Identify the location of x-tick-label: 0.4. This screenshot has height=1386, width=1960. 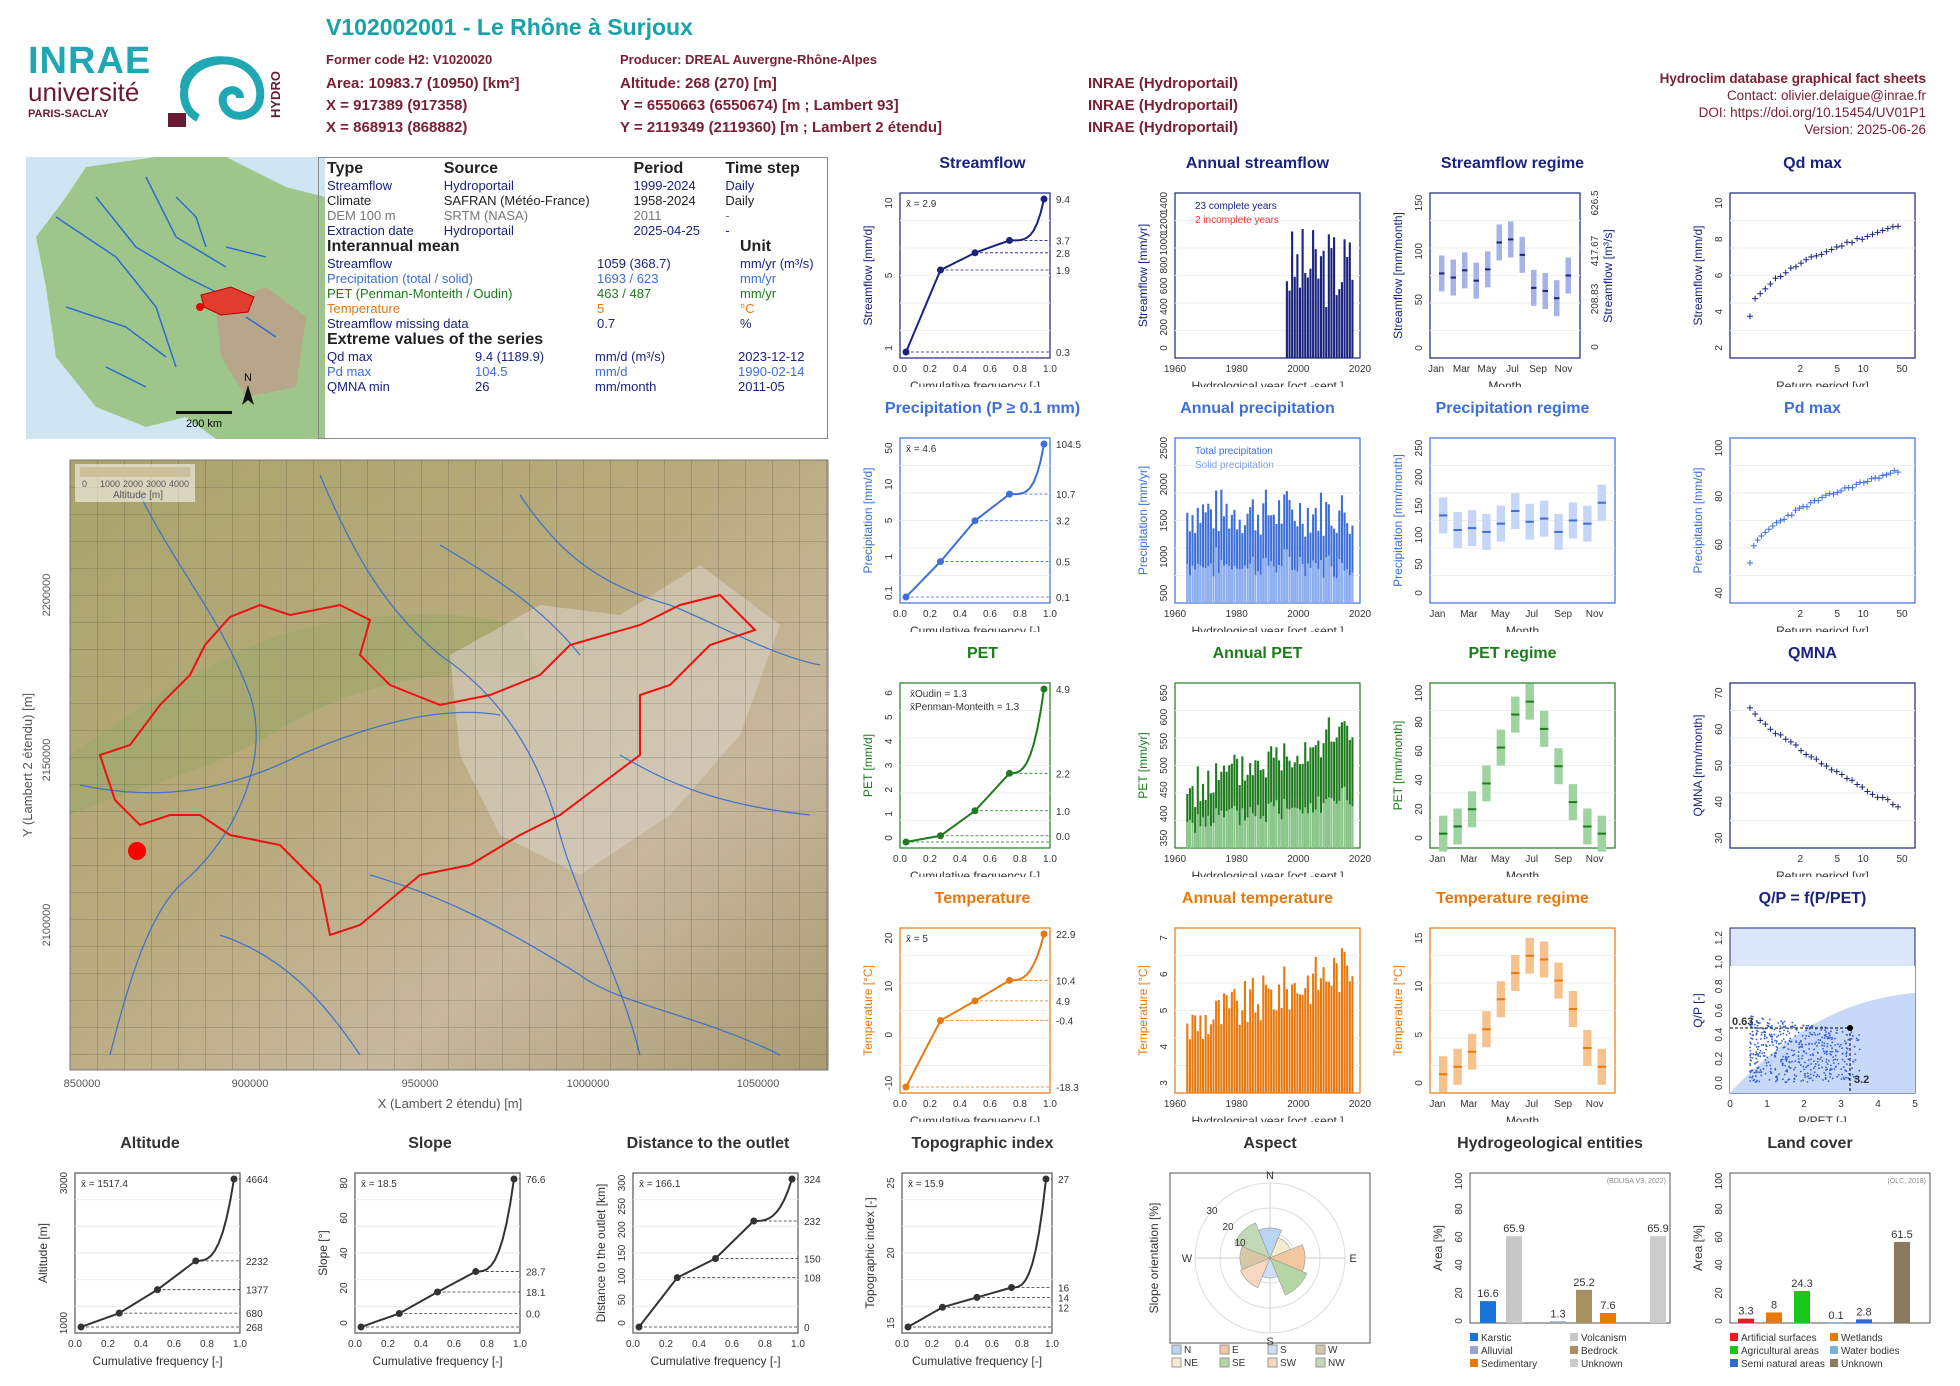
(960, 369).